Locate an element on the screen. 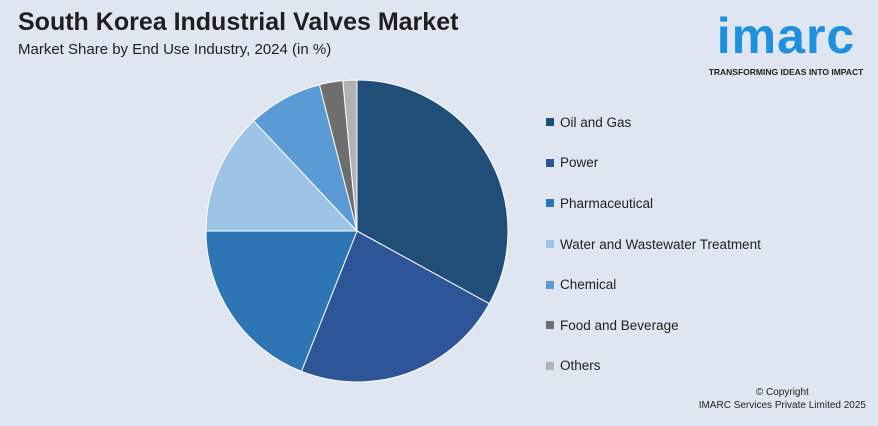  legend-item: Food and Beverage is located at coordinates (676, 325).